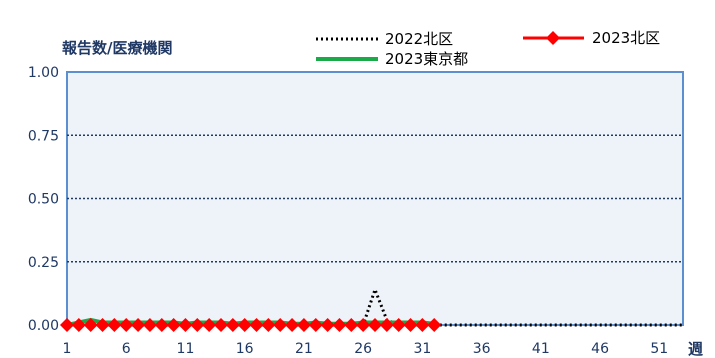 The width and height of the screenshot is (715, 358). What do you see at coordinates (482, 349) in the screenshot?
I see `x-tick-label: 36` at bounding box center [482, 349].